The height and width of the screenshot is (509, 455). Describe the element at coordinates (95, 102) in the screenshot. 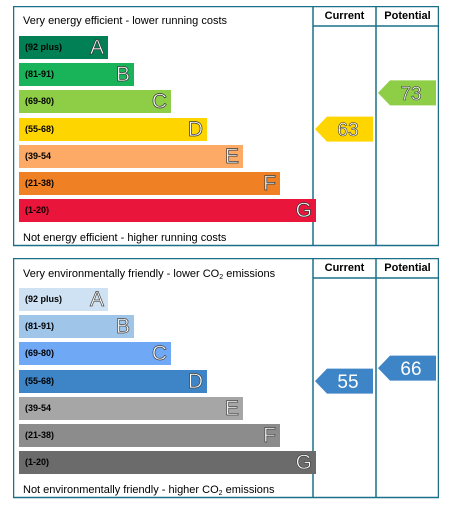

I see `energy-band-c: (69-80) C` at that location.